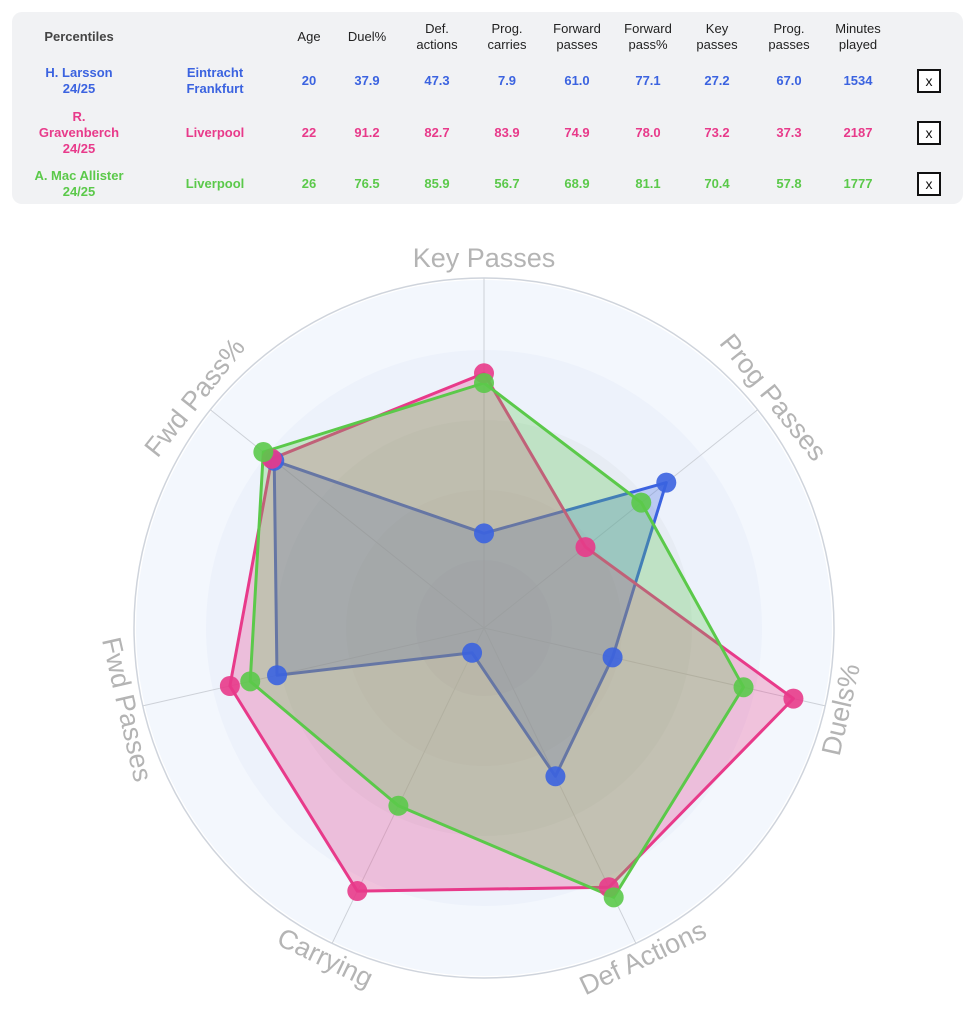 This screenshot has height=1024, width=980. I want to click on cell-def: 85.9, so click(437, 183).